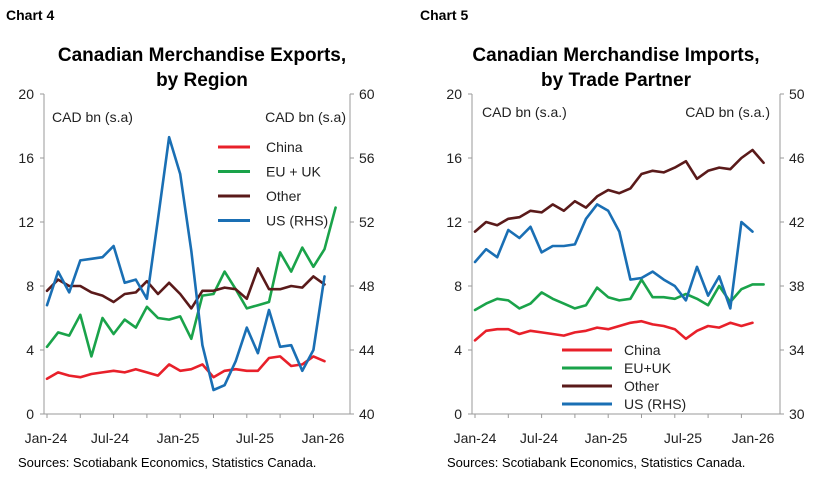  Describe the element at coordinates (367, 94) in the screenshot. I see `right-y-tick-label: 60` at that location.